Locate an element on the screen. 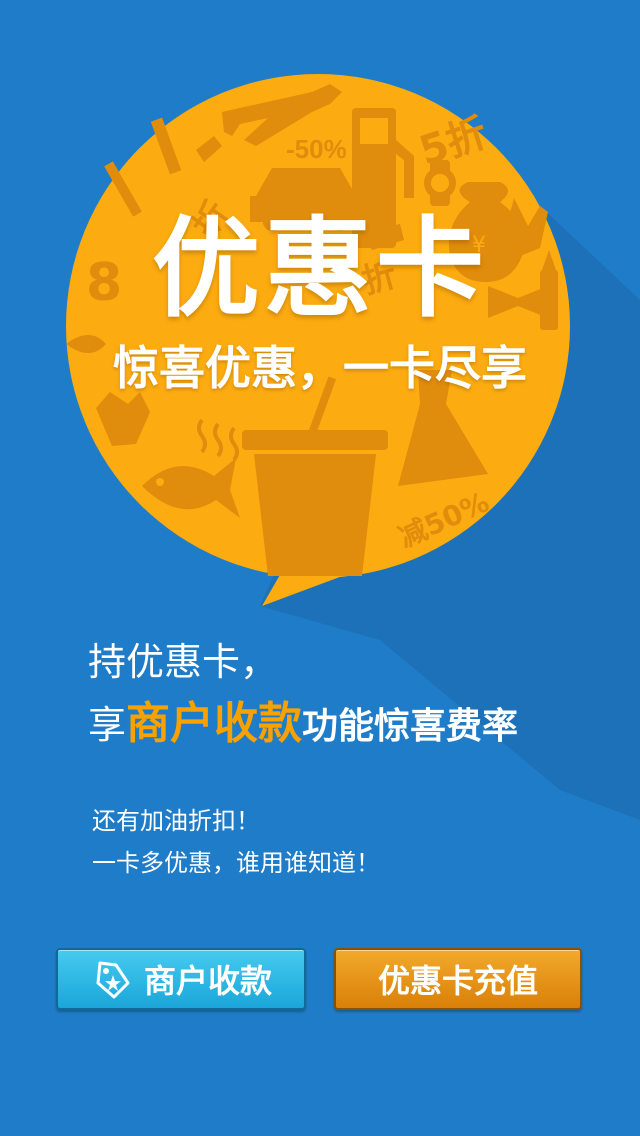 This screenshot has width=640, height=1136. fish-icon is located at coordinates (191, 488).